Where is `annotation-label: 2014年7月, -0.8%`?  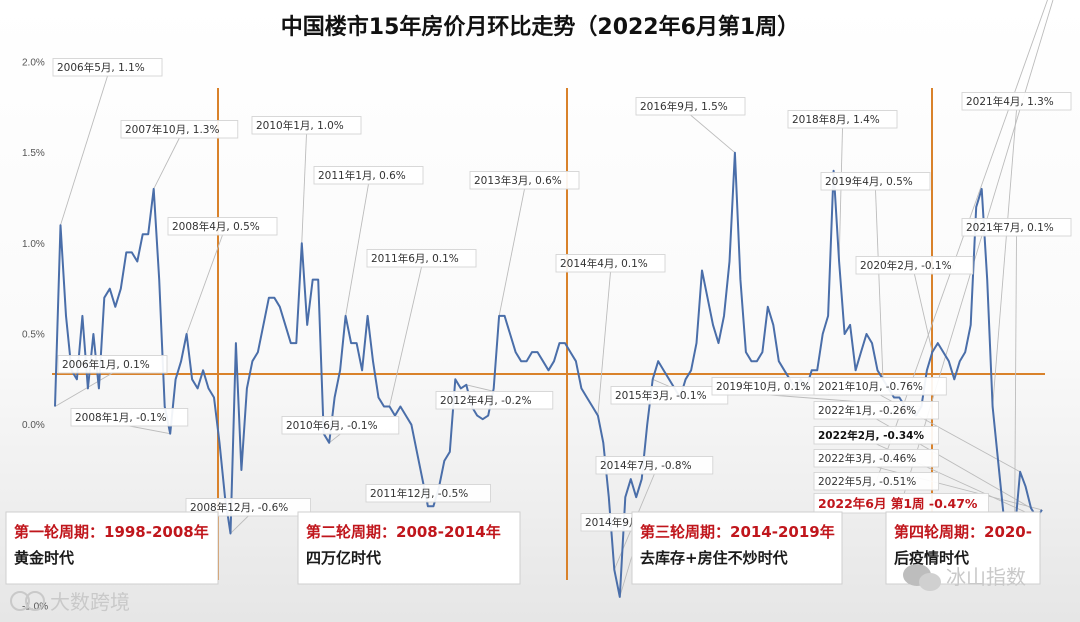 annotation-label: 2014年7月, -0.8% is located at coordinates (646, 465).